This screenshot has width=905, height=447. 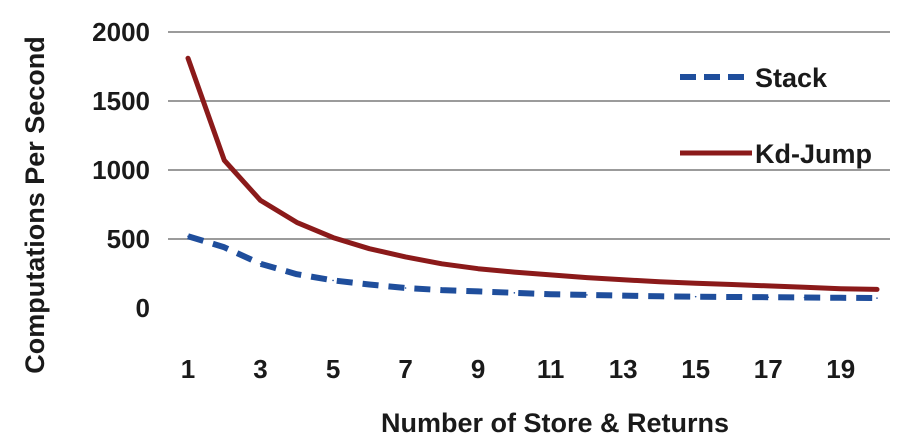 What do you see at coordinates (551, 369) in the screenshot?
I see `x-tick-label-11: 11` at bounding box center [551, 369].